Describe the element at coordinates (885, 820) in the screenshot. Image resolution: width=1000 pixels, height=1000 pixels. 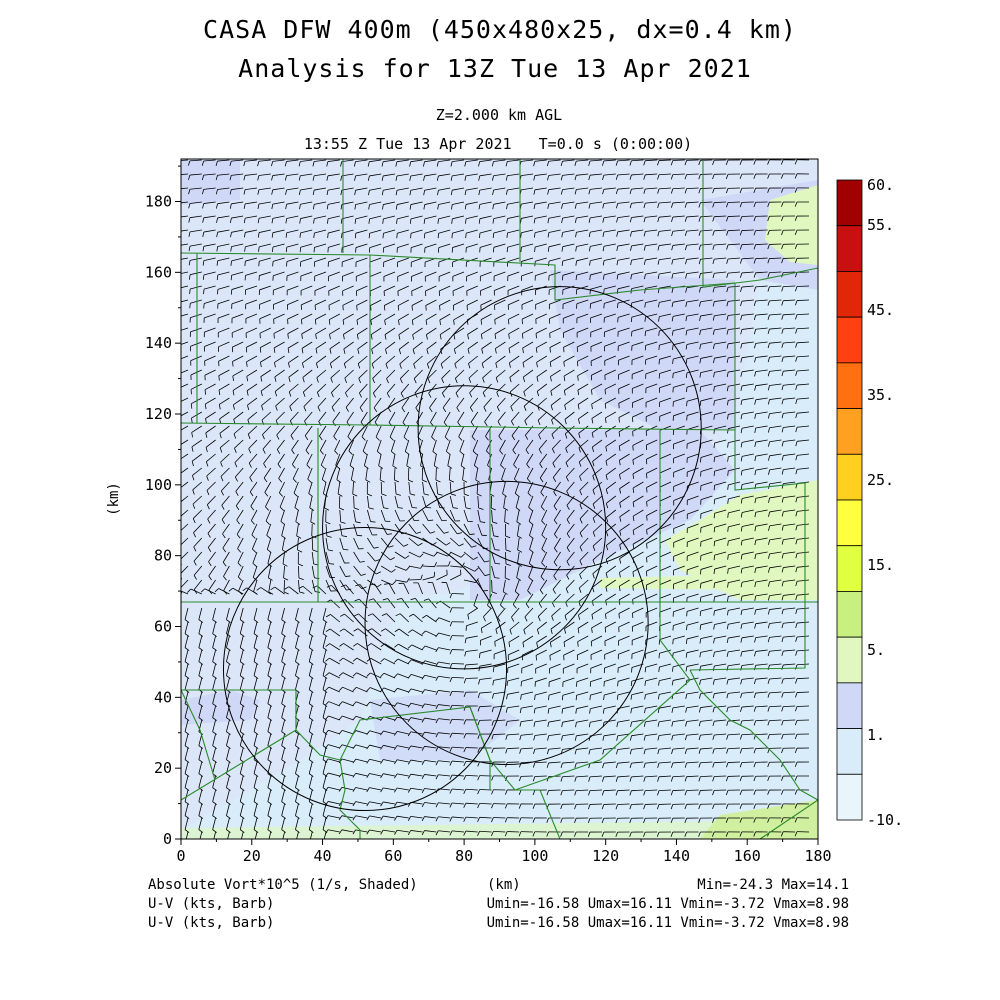
I see `colorbar-label: -10.` at that location.